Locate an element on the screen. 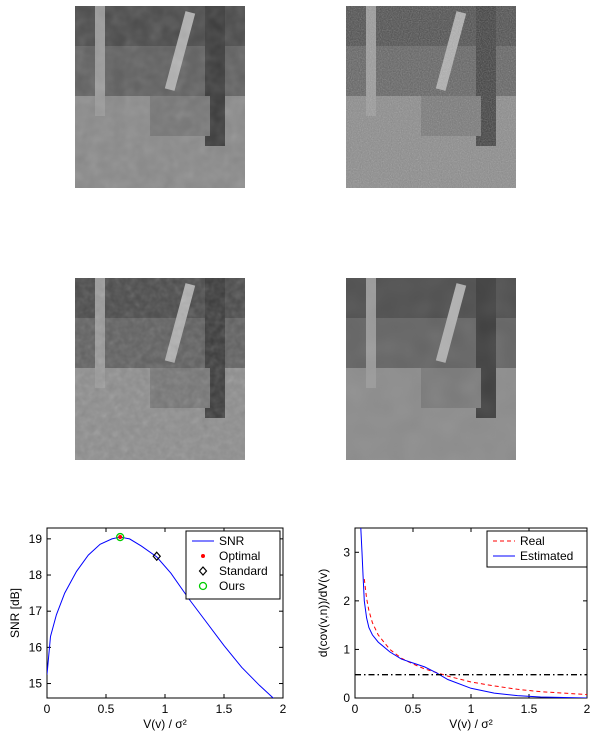 The height and width of the screenshot is (738, 593). legend-label: Estimated is located at coordinates (546, 556).